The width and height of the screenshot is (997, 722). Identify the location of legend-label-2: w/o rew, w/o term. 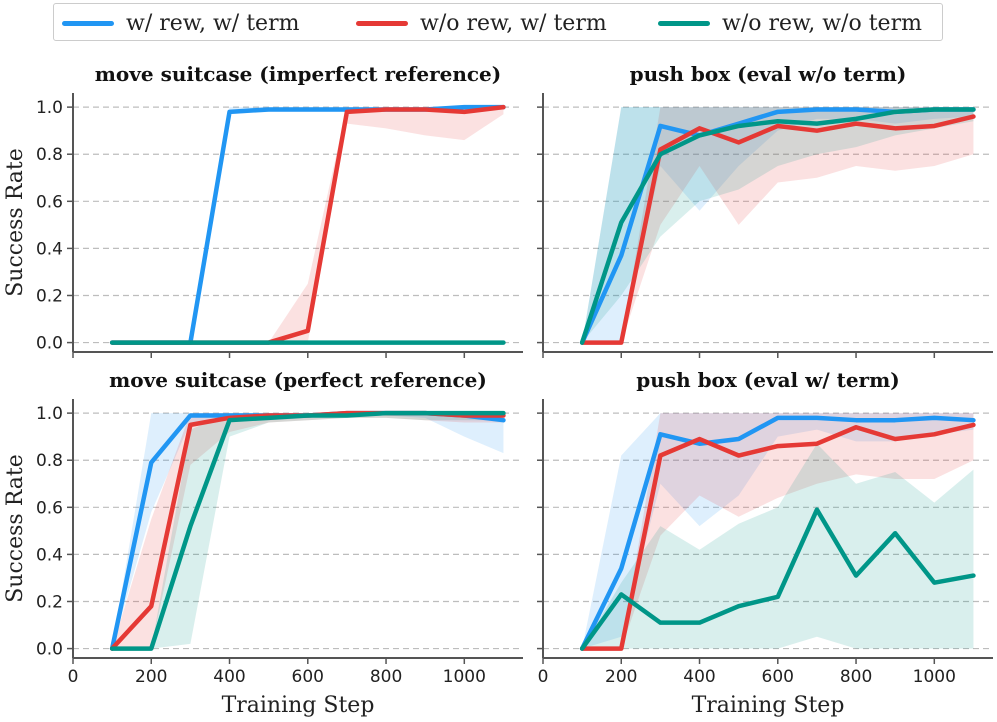
(822, 23).